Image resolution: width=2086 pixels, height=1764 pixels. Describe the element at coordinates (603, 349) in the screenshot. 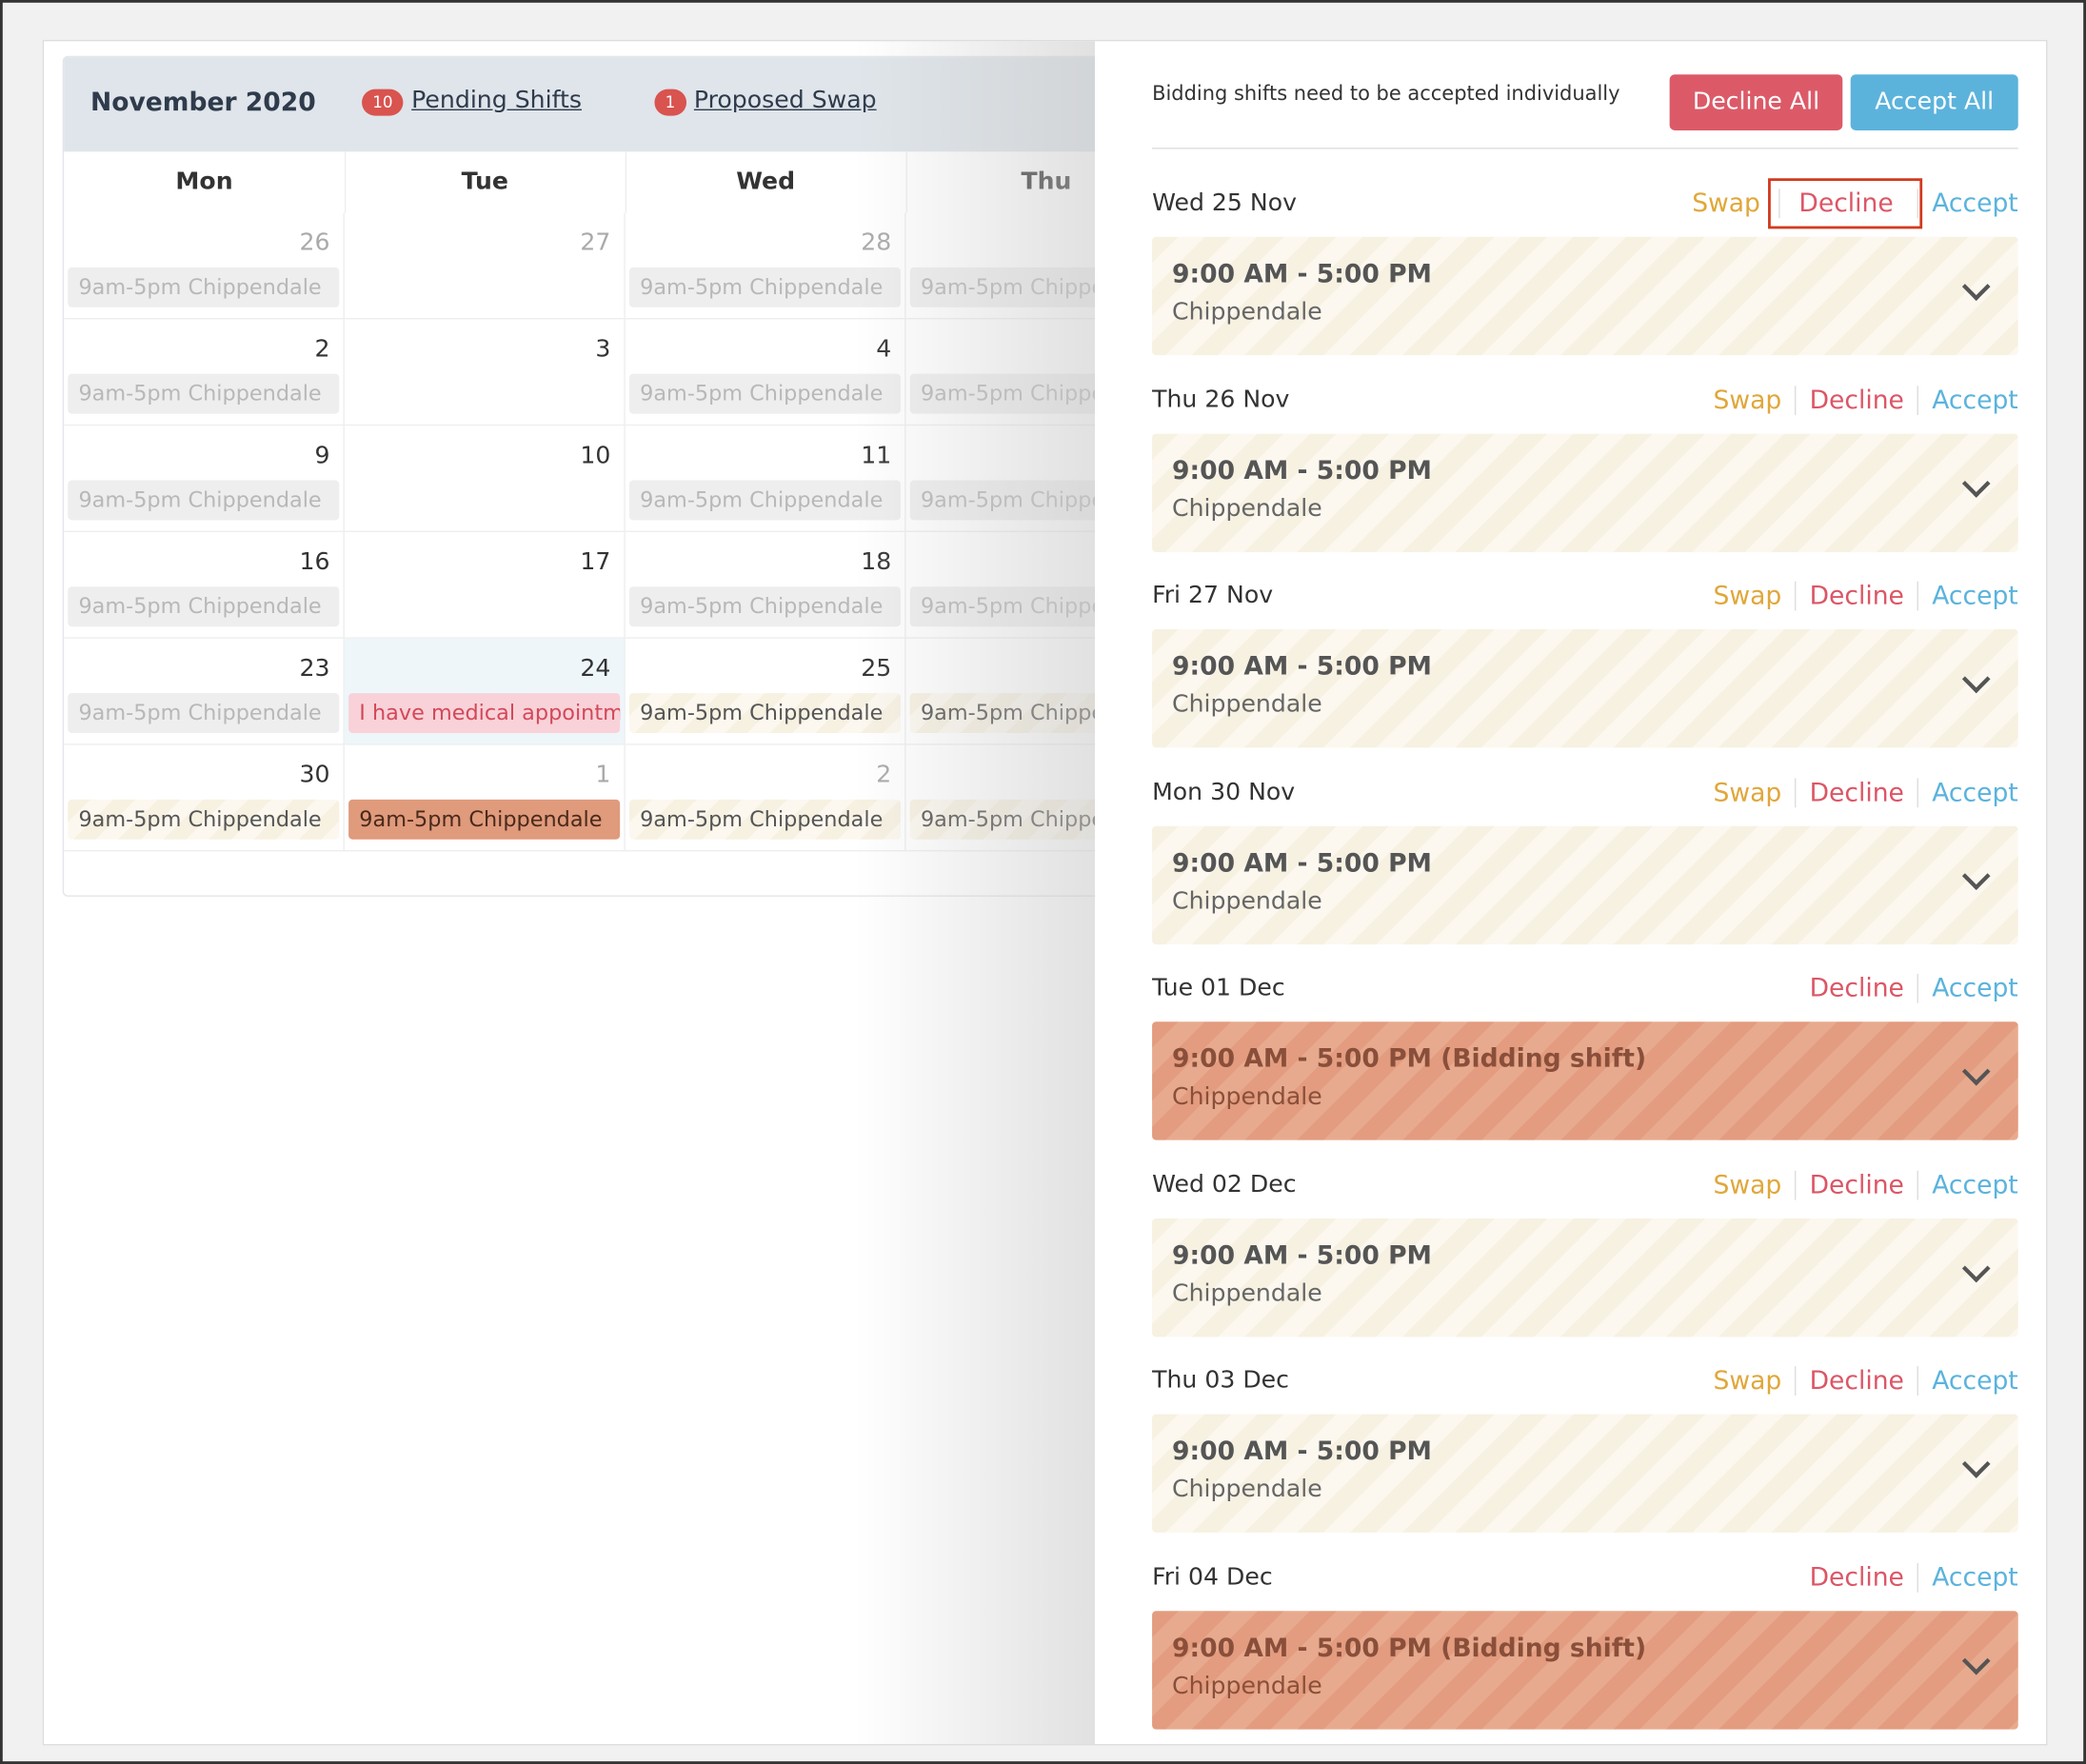

I see `day-number: 3` at that location.